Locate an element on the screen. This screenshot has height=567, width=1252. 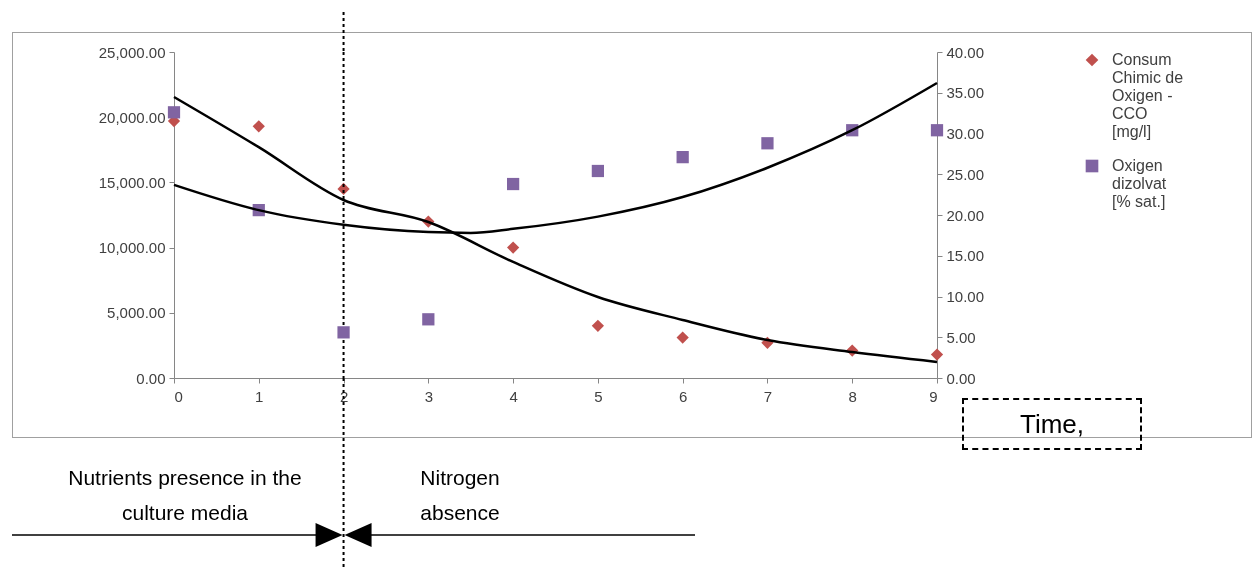
x-tick-label: 4 is located at coordinates (513, 396).